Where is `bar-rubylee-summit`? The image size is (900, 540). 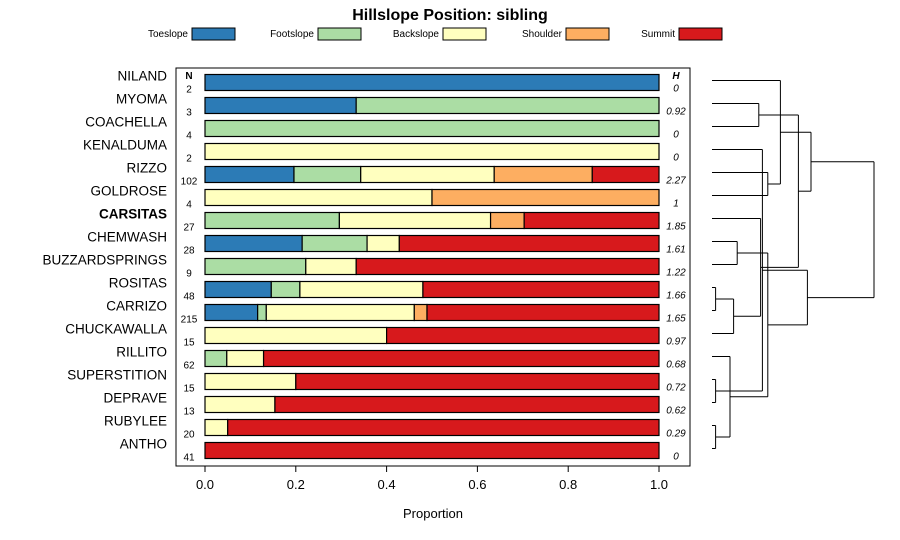 bar-rubylee-summit is located at coordinates (443, 427).